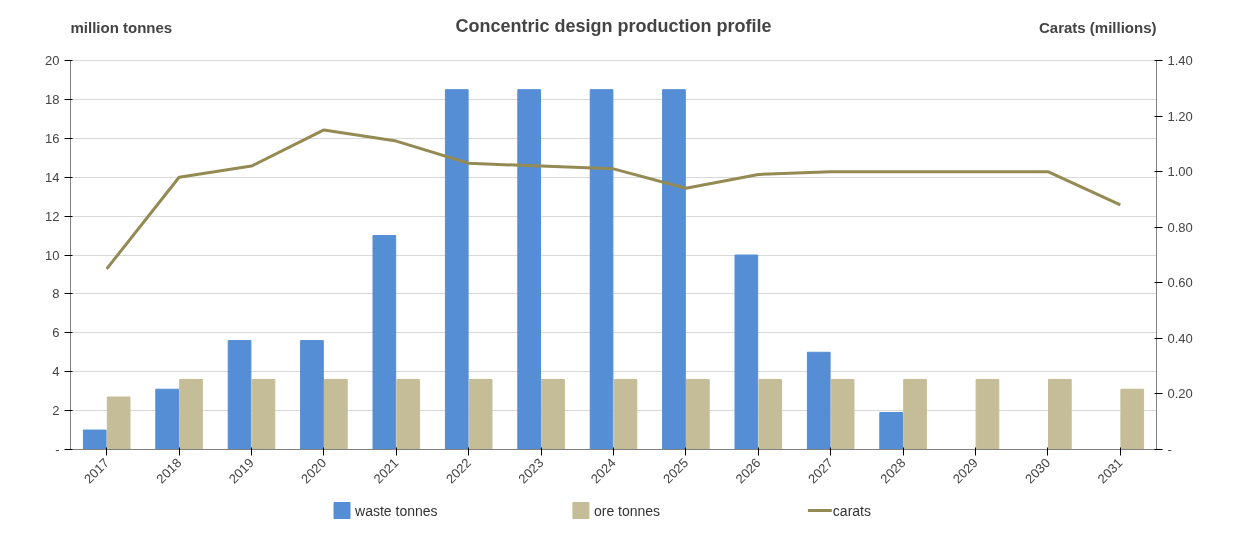 This screenshot has height=557, width=1253. Describe the element at coordinates (1180, 283) in the screenshot. I see `y2-tick-label: 0.60` at that location.